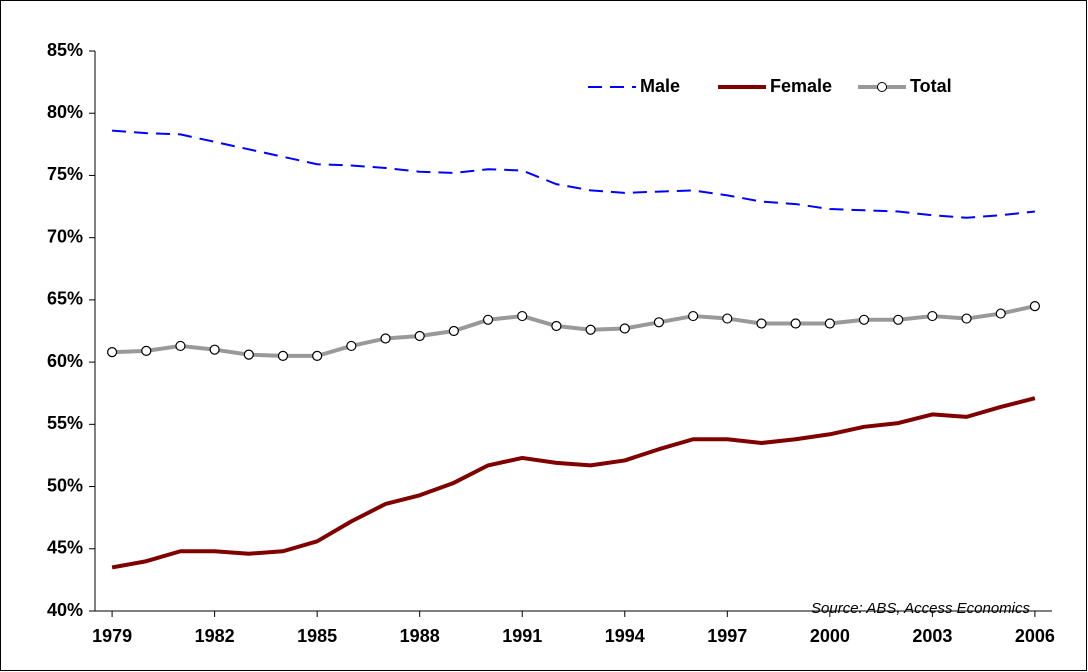 The image size is (1088, 672). I want to click on y-tick-label: 50%, so click(65, 485).